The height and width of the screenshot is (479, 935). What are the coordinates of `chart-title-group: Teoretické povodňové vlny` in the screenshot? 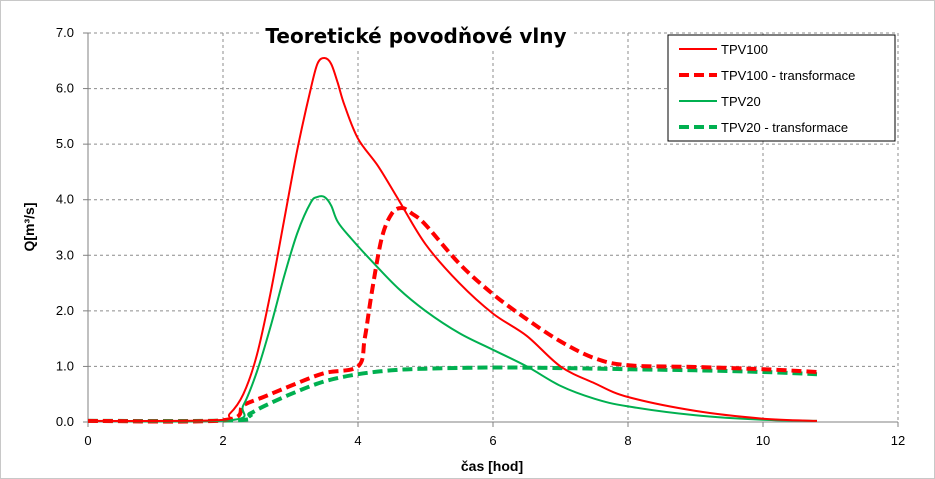 It's located at (416, 36).